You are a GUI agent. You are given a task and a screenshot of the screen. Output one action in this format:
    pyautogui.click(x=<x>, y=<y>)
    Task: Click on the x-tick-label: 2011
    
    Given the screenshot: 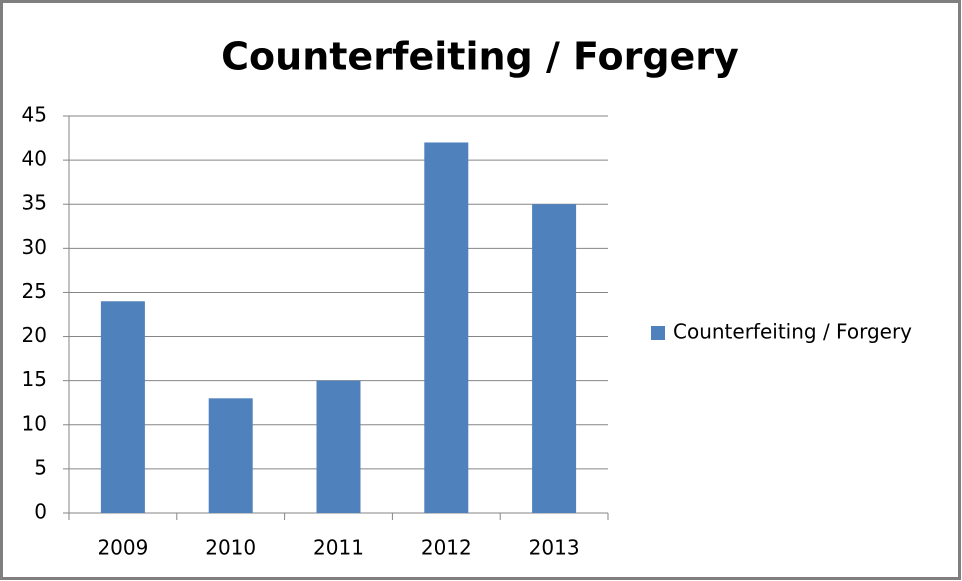 What is the action you would take?
    pyautogui.click(x=338, y=548)
    